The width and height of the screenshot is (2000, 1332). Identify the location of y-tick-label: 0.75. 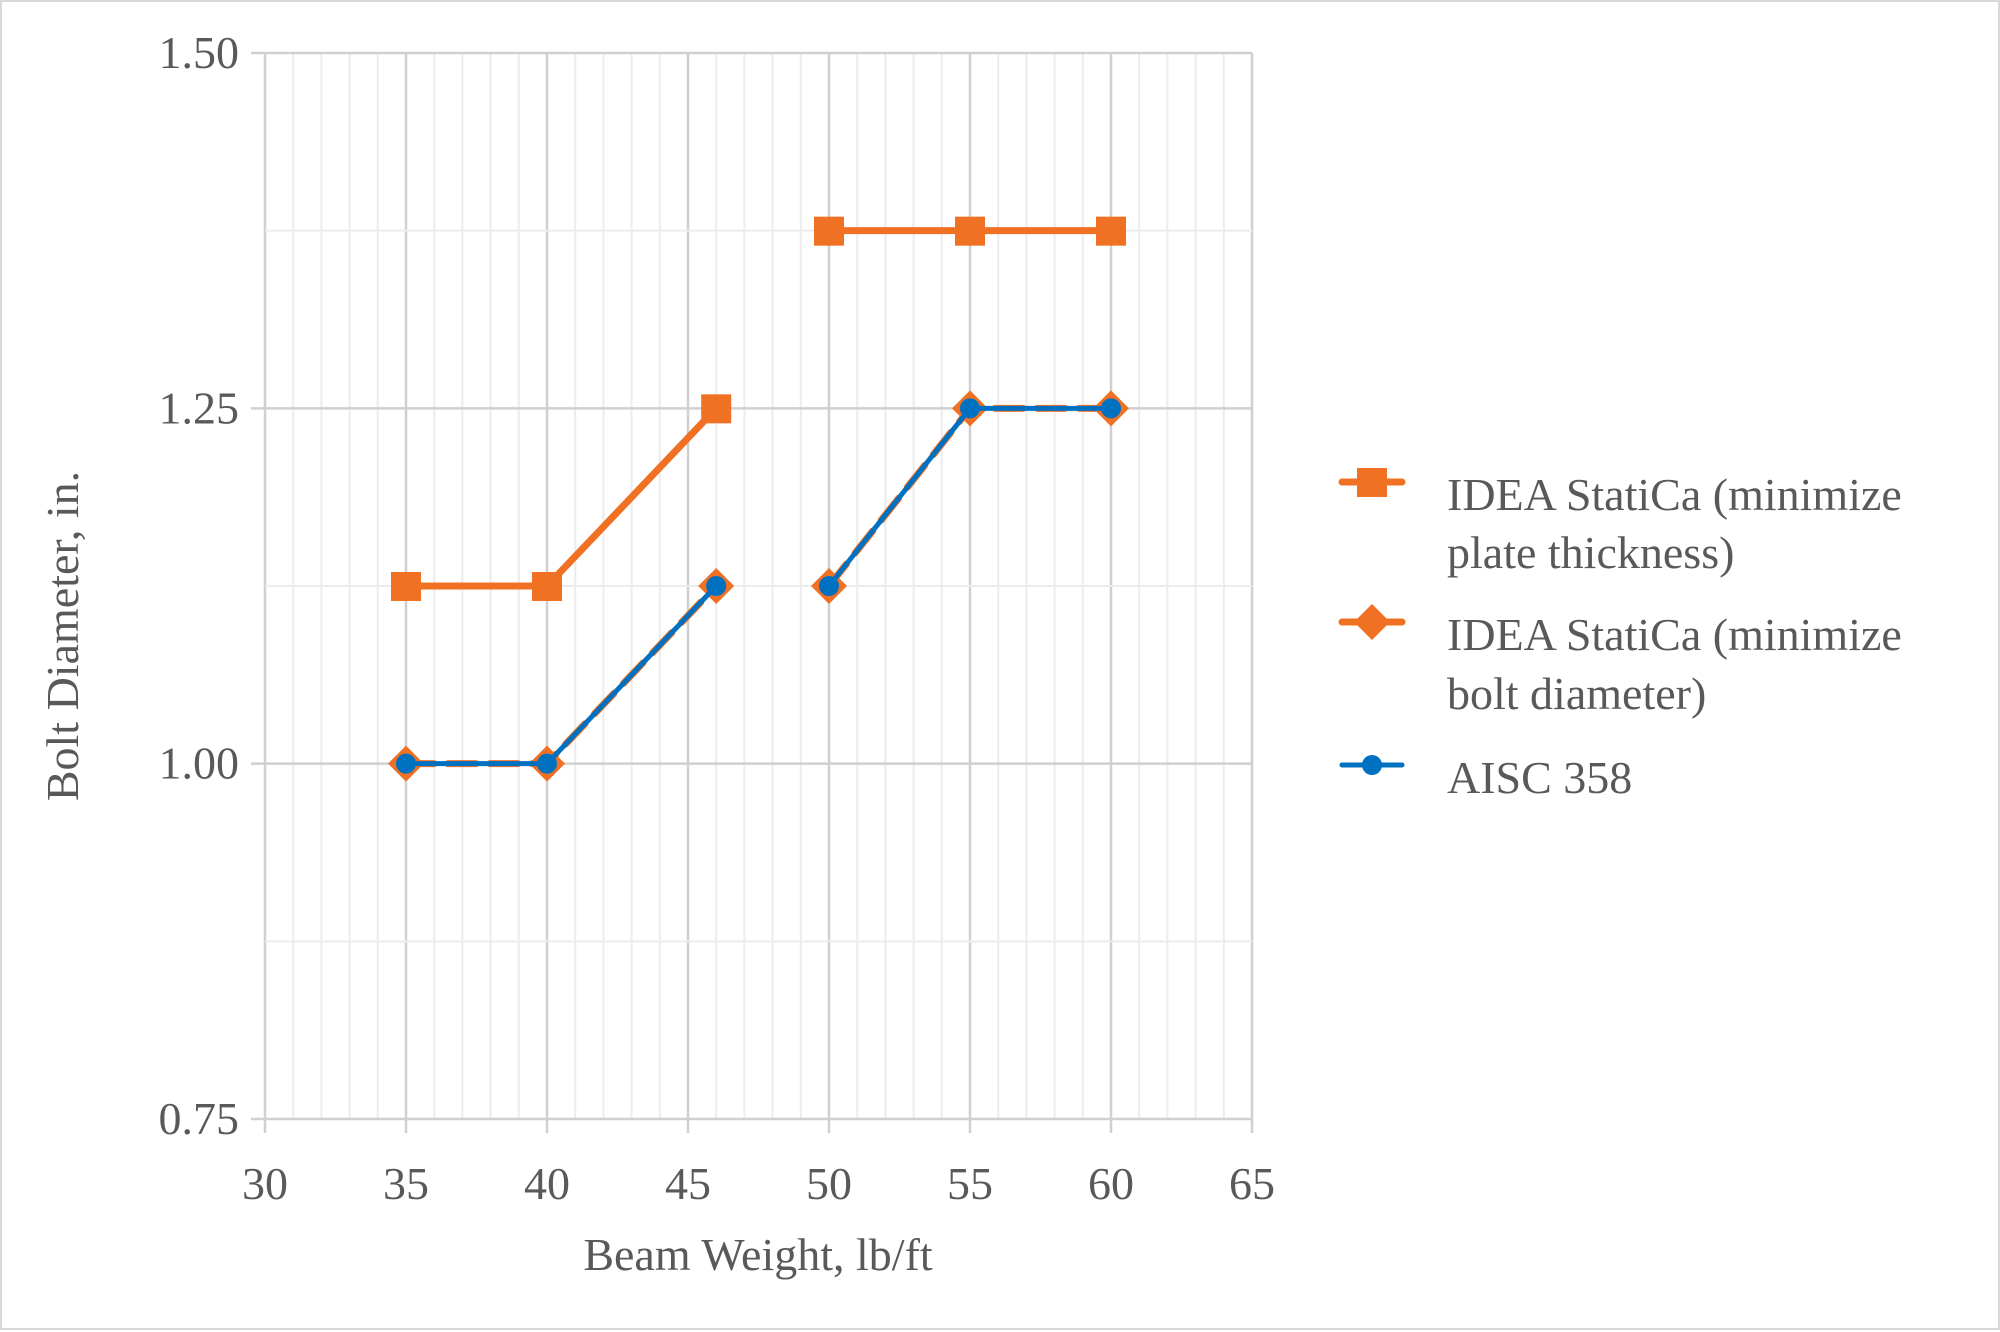
(199, 1118).